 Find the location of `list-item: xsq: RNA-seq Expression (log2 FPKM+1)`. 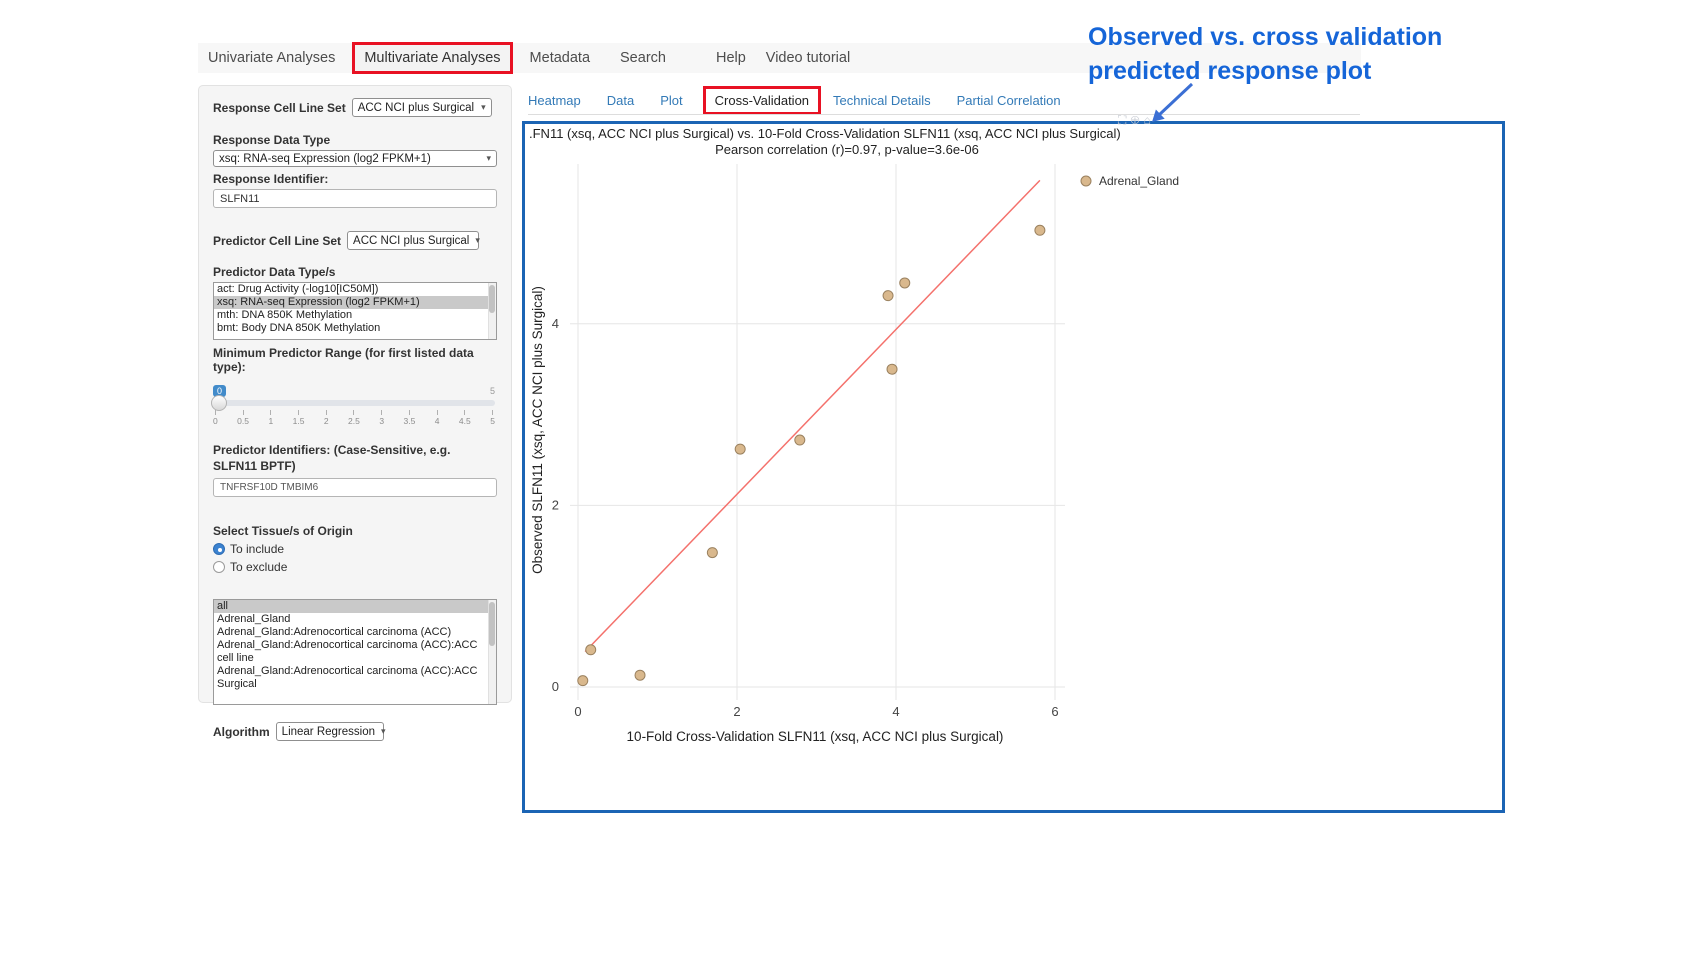

list-item: xsq: RNA-seq Expression (log2 FPKM+1) is located at coordinates (355, 302).